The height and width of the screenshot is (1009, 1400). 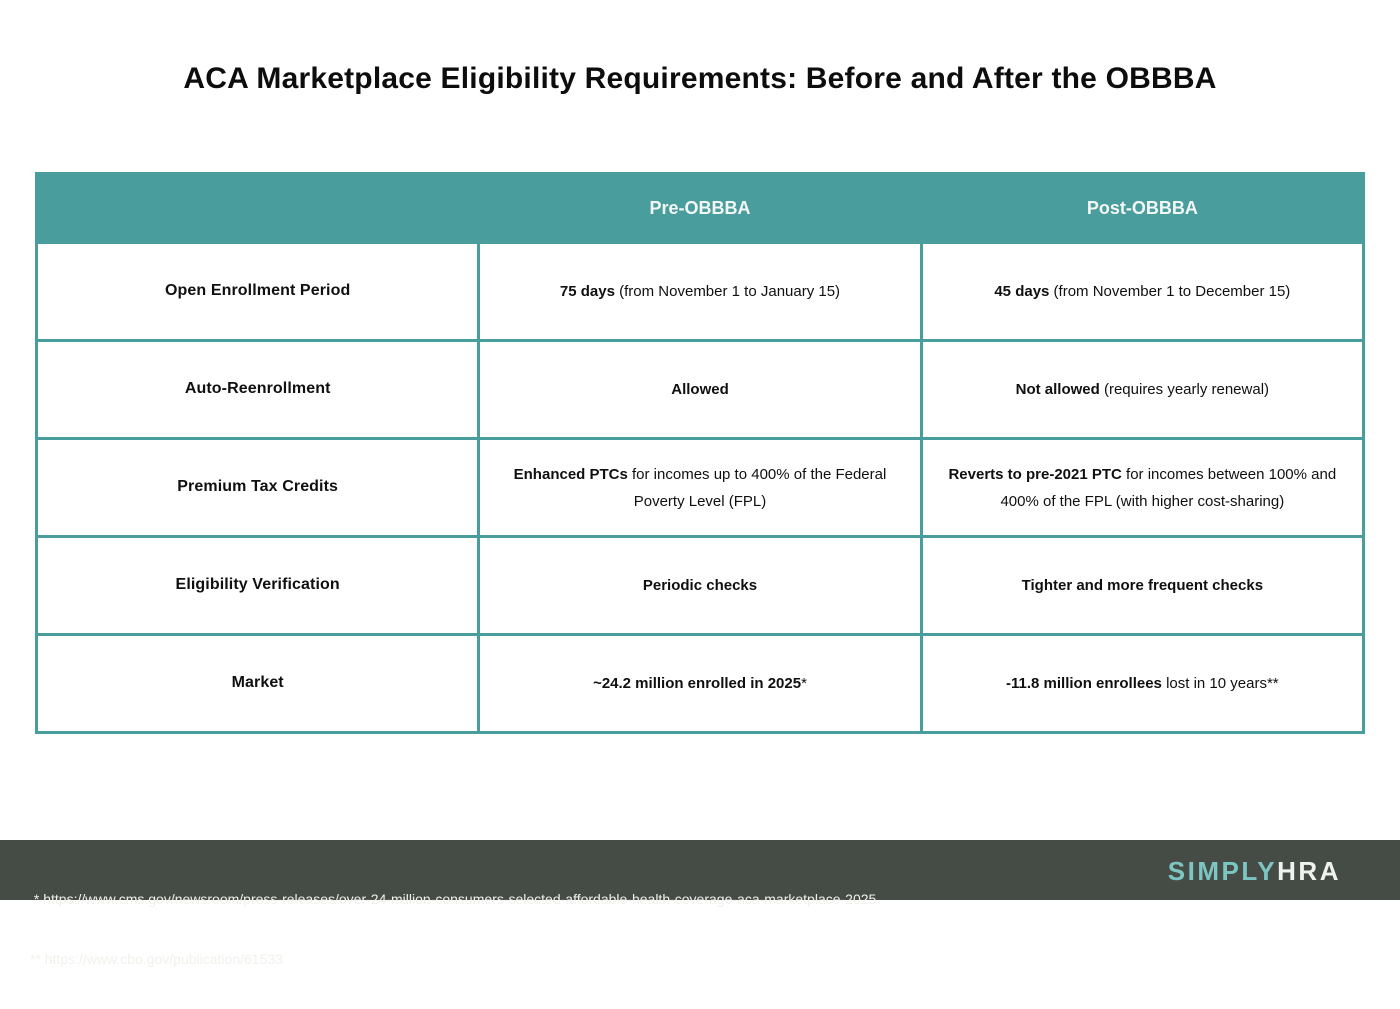 I want to click on cell-bold-text: Not allowed, so click(x=1057, y=389).